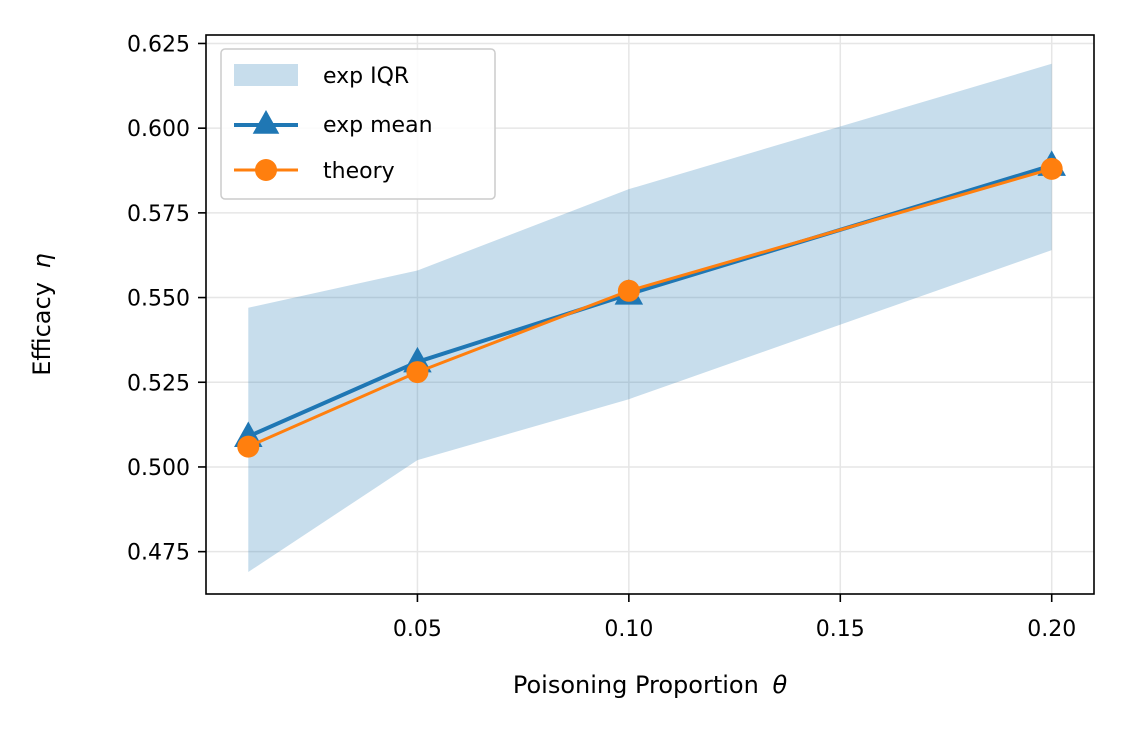 Image resolution: width=1121 pixels, height=738 pixels. I want to click on x-tick-label: 0.20, so click(1051, 629).